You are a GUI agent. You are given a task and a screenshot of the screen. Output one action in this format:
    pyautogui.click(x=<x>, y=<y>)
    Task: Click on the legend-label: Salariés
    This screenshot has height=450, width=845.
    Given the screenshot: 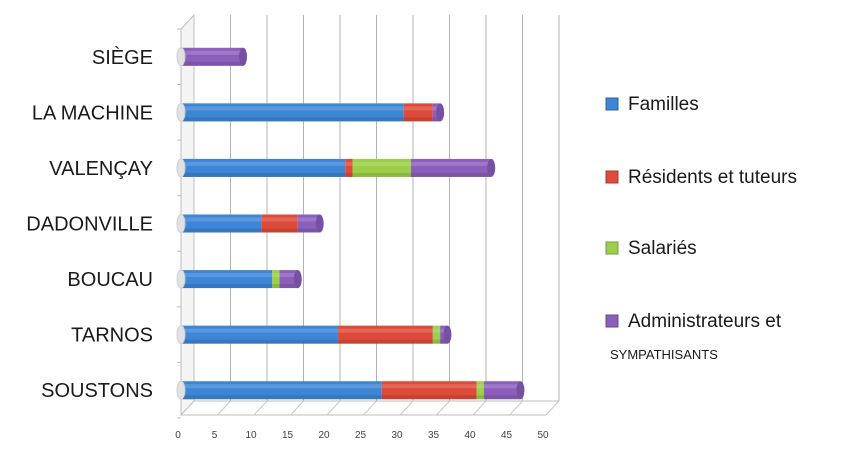 What is the action you would take?
    pyautogui.click(x=662, y=248)
    